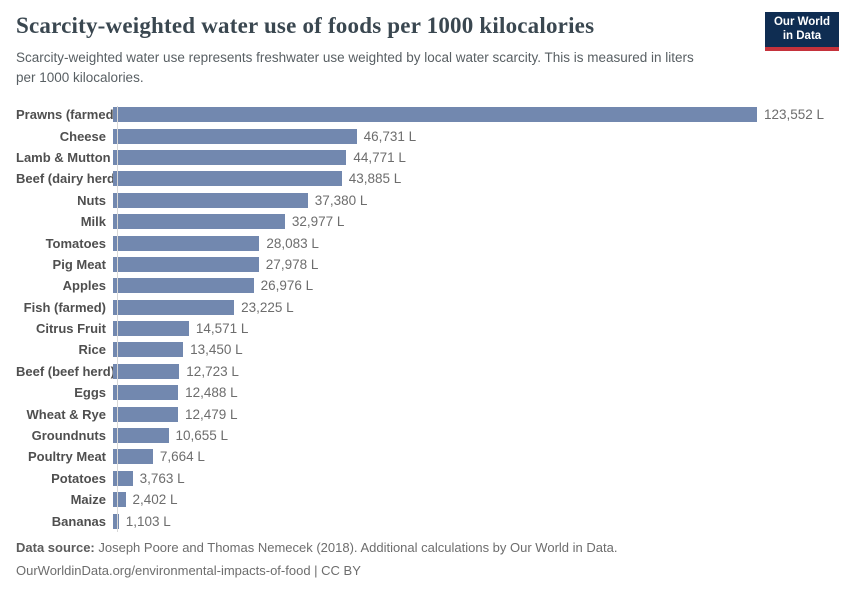 This screenshot has height=600, width=850. Describe the element at coordinates (481, 457) in the screenshot. I see `bar-track: 7,664 L` at that location.